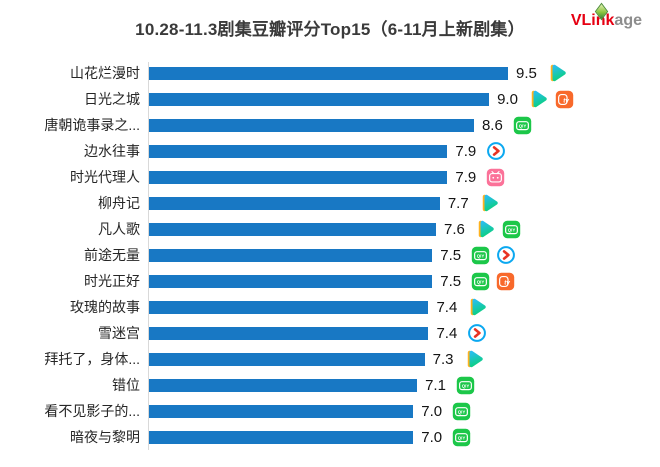 The image size is (660, 467). I want to click on platform-icons: QIY tv, so click(493, 281).